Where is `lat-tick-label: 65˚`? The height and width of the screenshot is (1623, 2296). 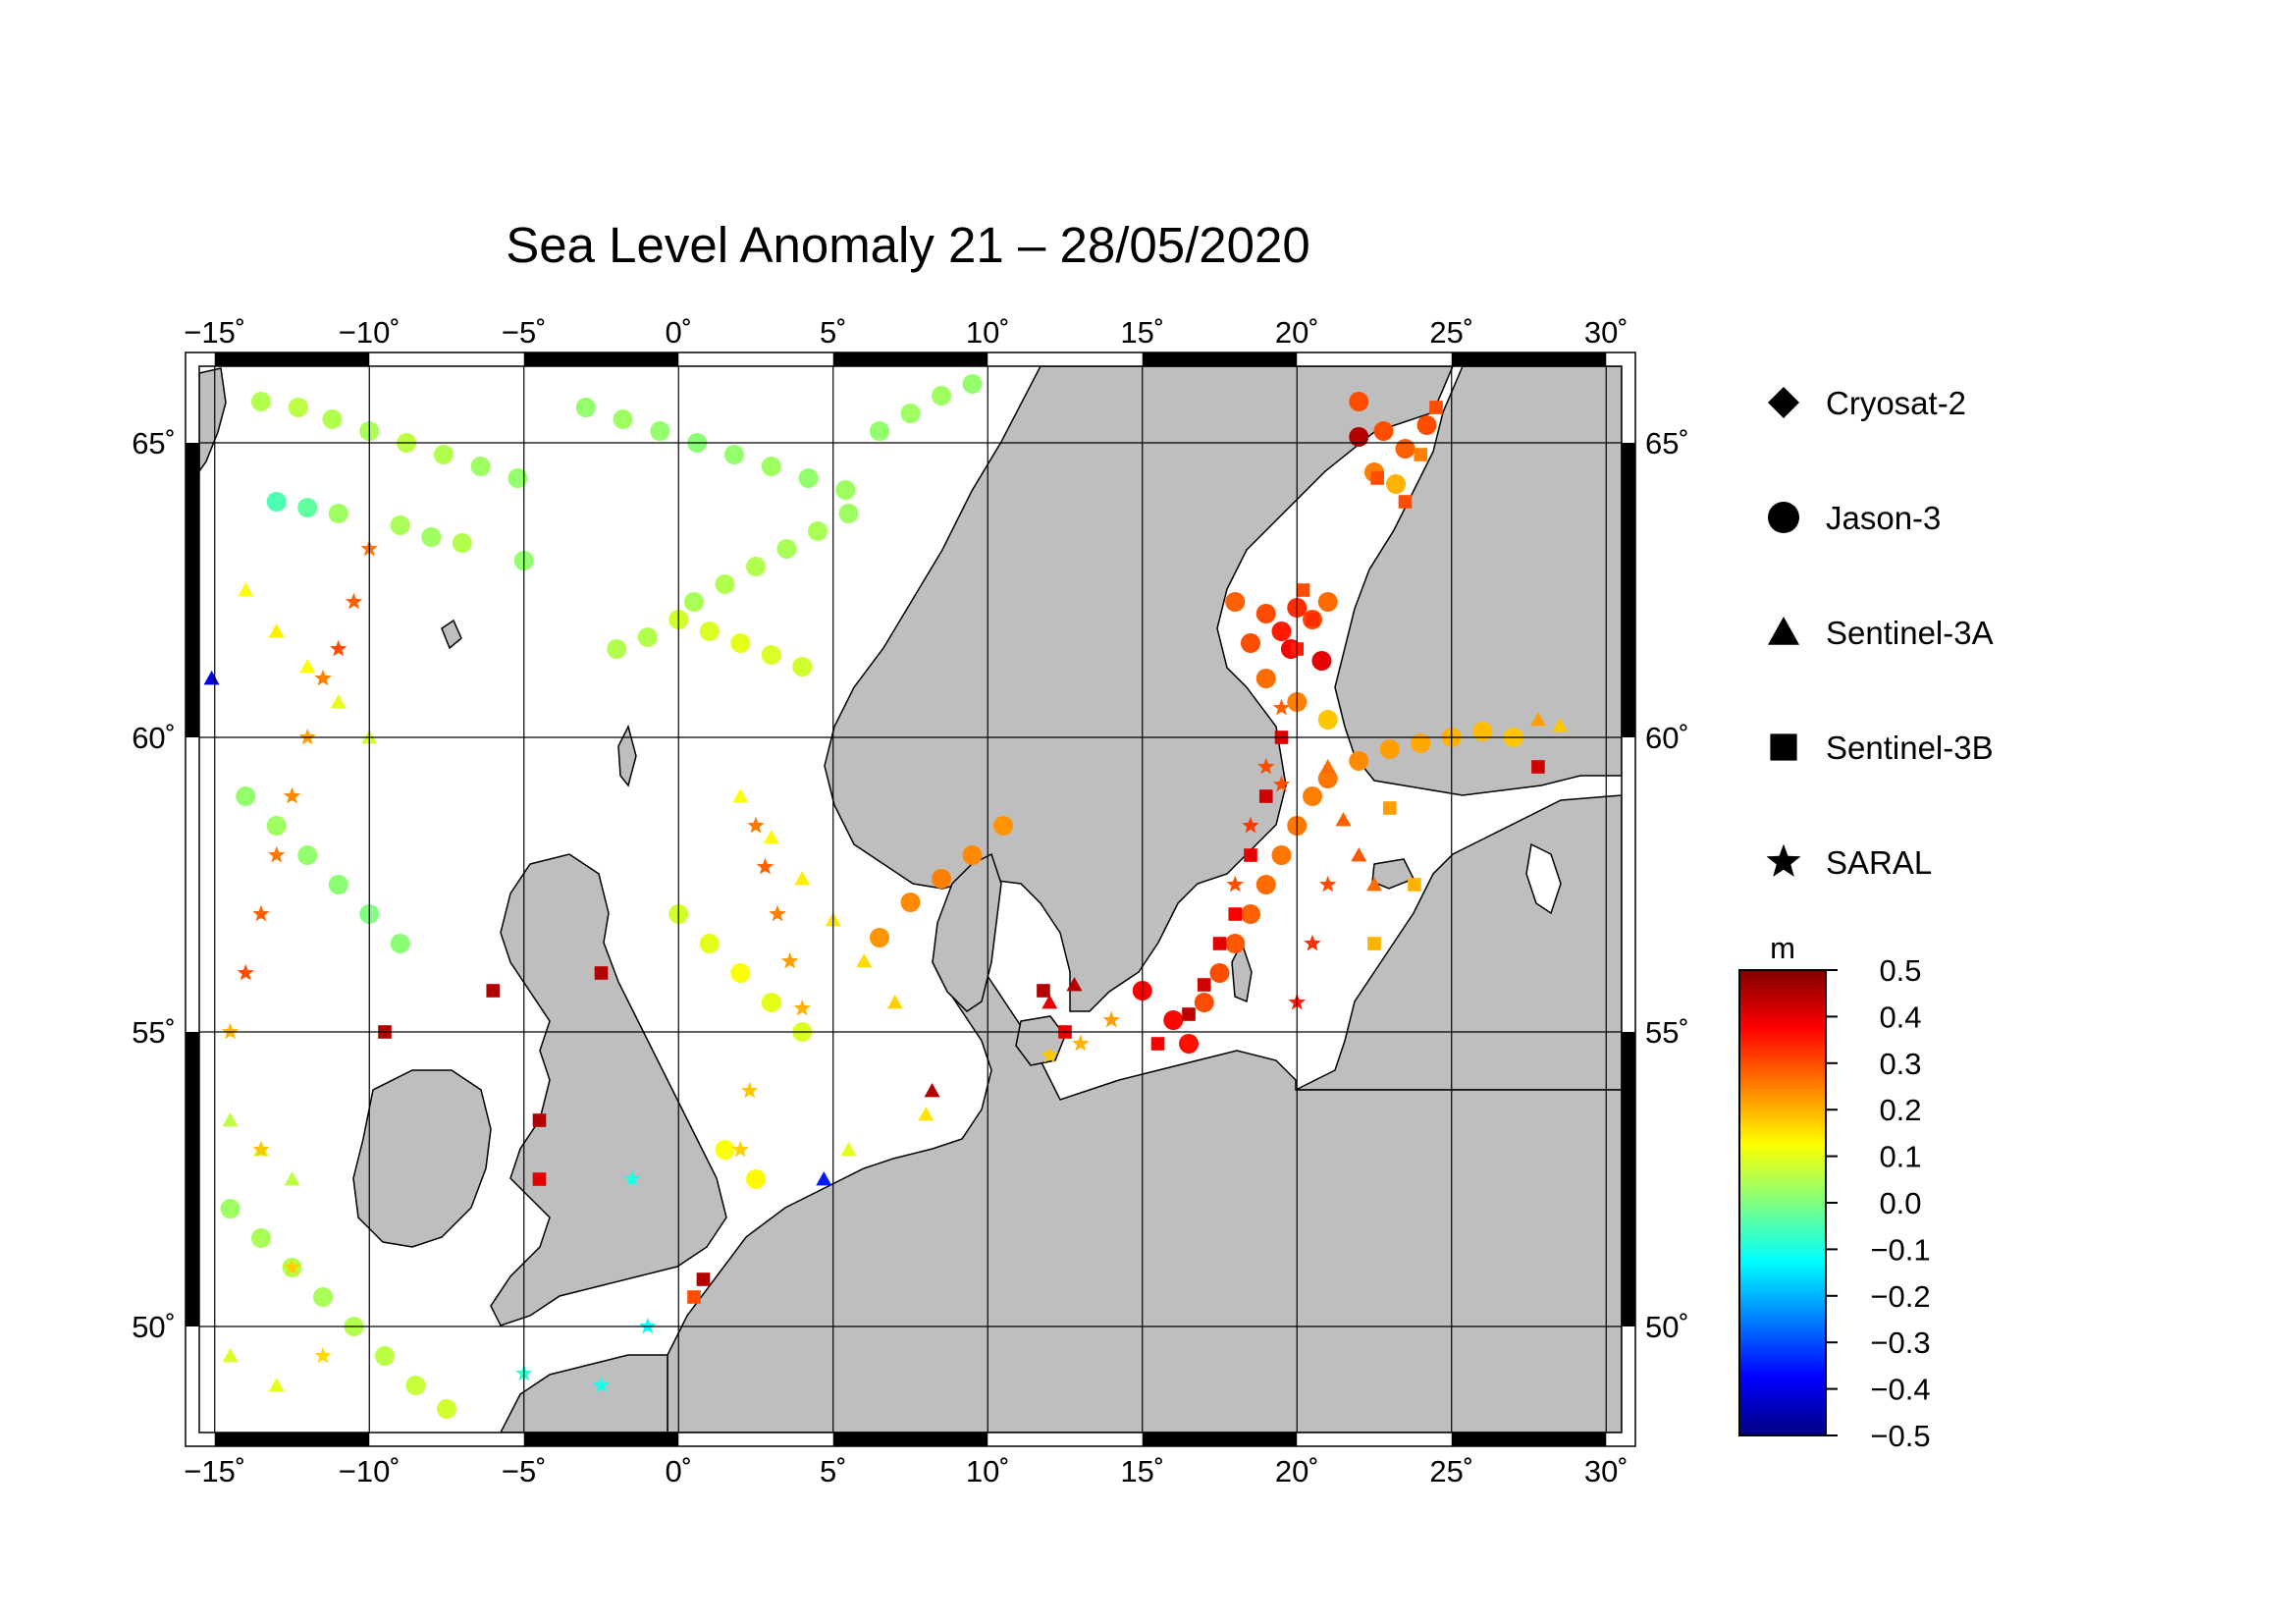 lat-tick-label: 65˚ is located at coordinates (154, 443).